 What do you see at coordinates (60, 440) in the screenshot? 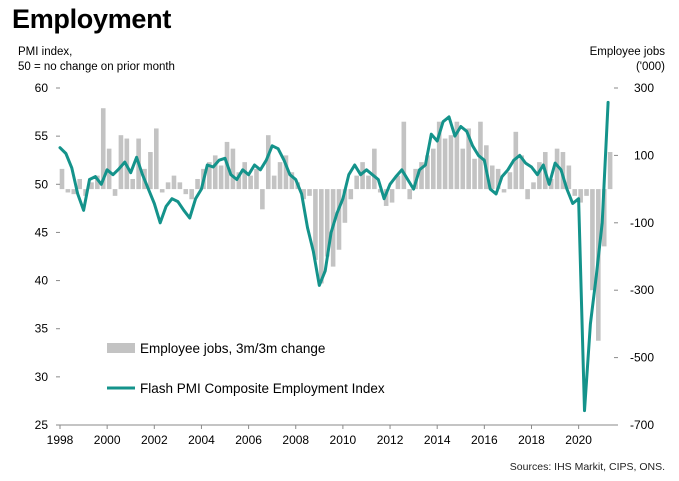
I see `x-tick-label-1998: 1998` at bounding box center [60, 440].